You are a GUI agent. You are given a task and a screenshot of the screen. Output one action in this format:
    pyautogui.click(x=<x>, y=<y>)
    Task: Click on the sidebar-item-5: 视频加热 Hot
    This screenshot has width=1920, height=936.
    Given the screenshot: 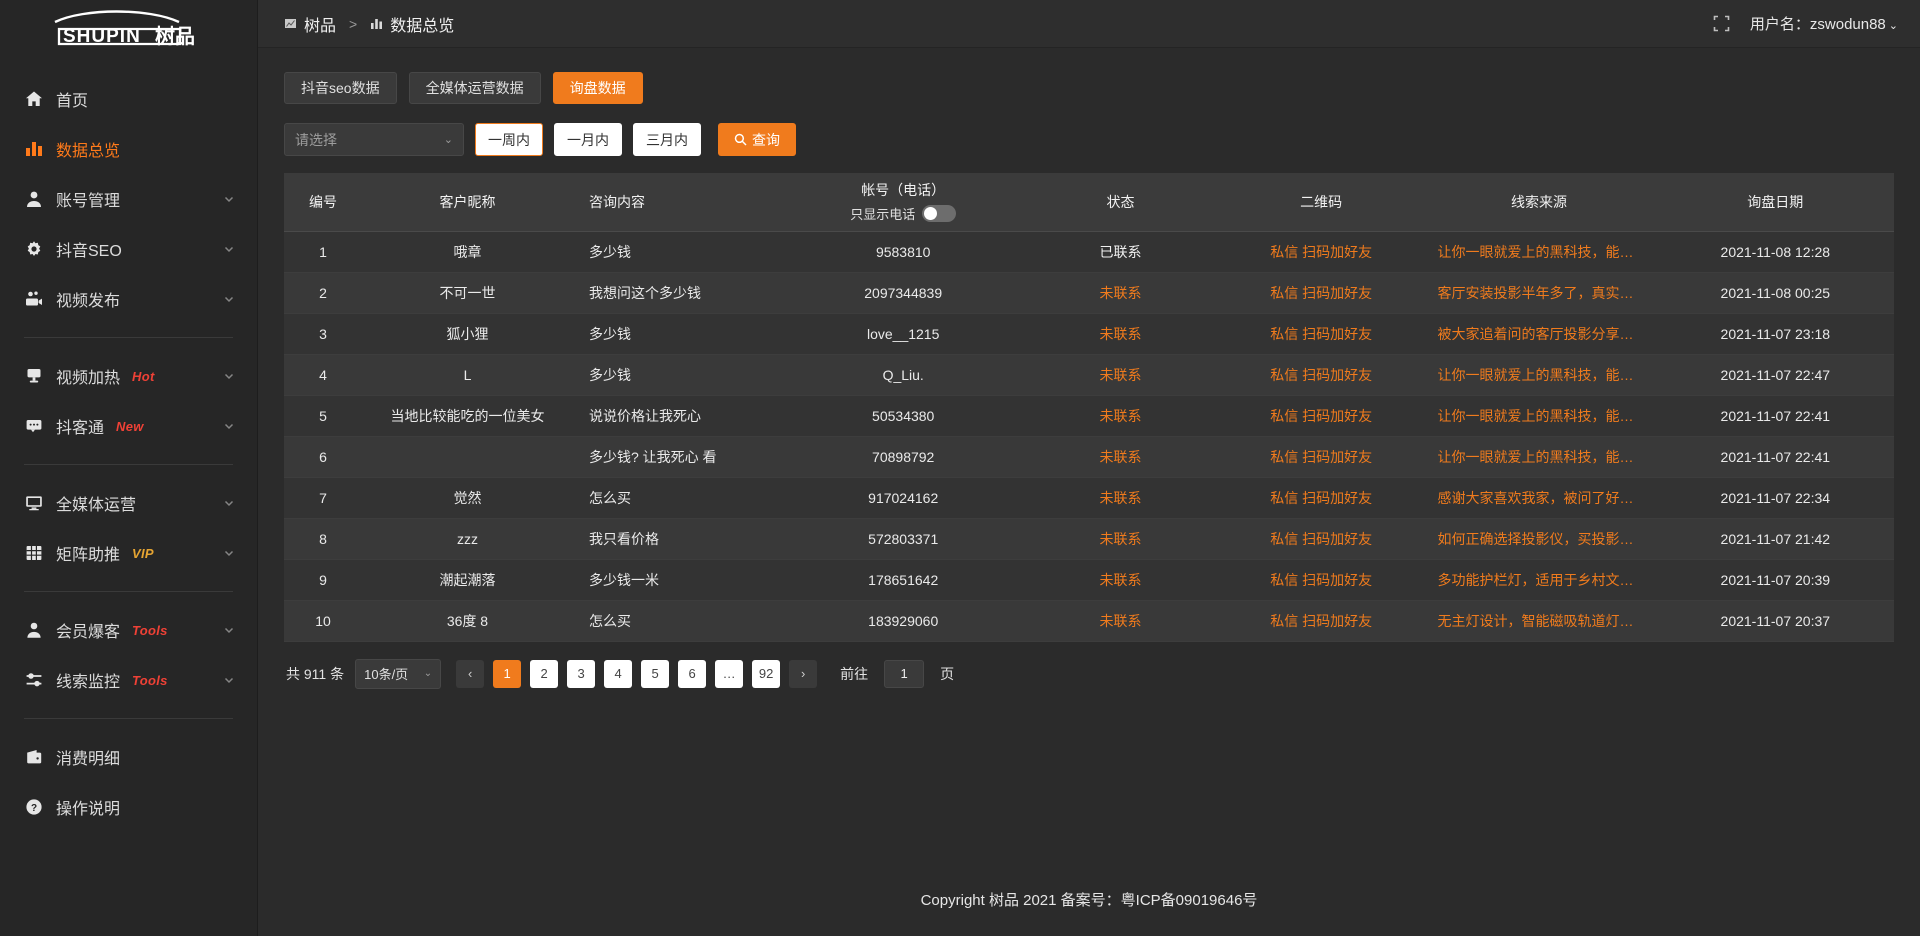 What is the action you would take?
    pyautogui.click(x=128, y=376)
    